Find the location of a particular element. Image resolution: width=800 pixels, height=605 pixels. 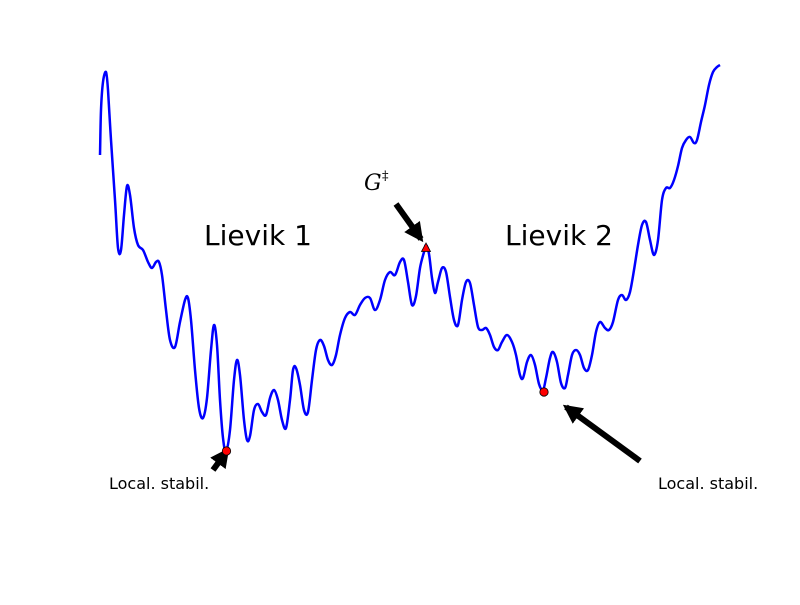

transition-state-label: G ‡ is located at coordinates (376, 182).